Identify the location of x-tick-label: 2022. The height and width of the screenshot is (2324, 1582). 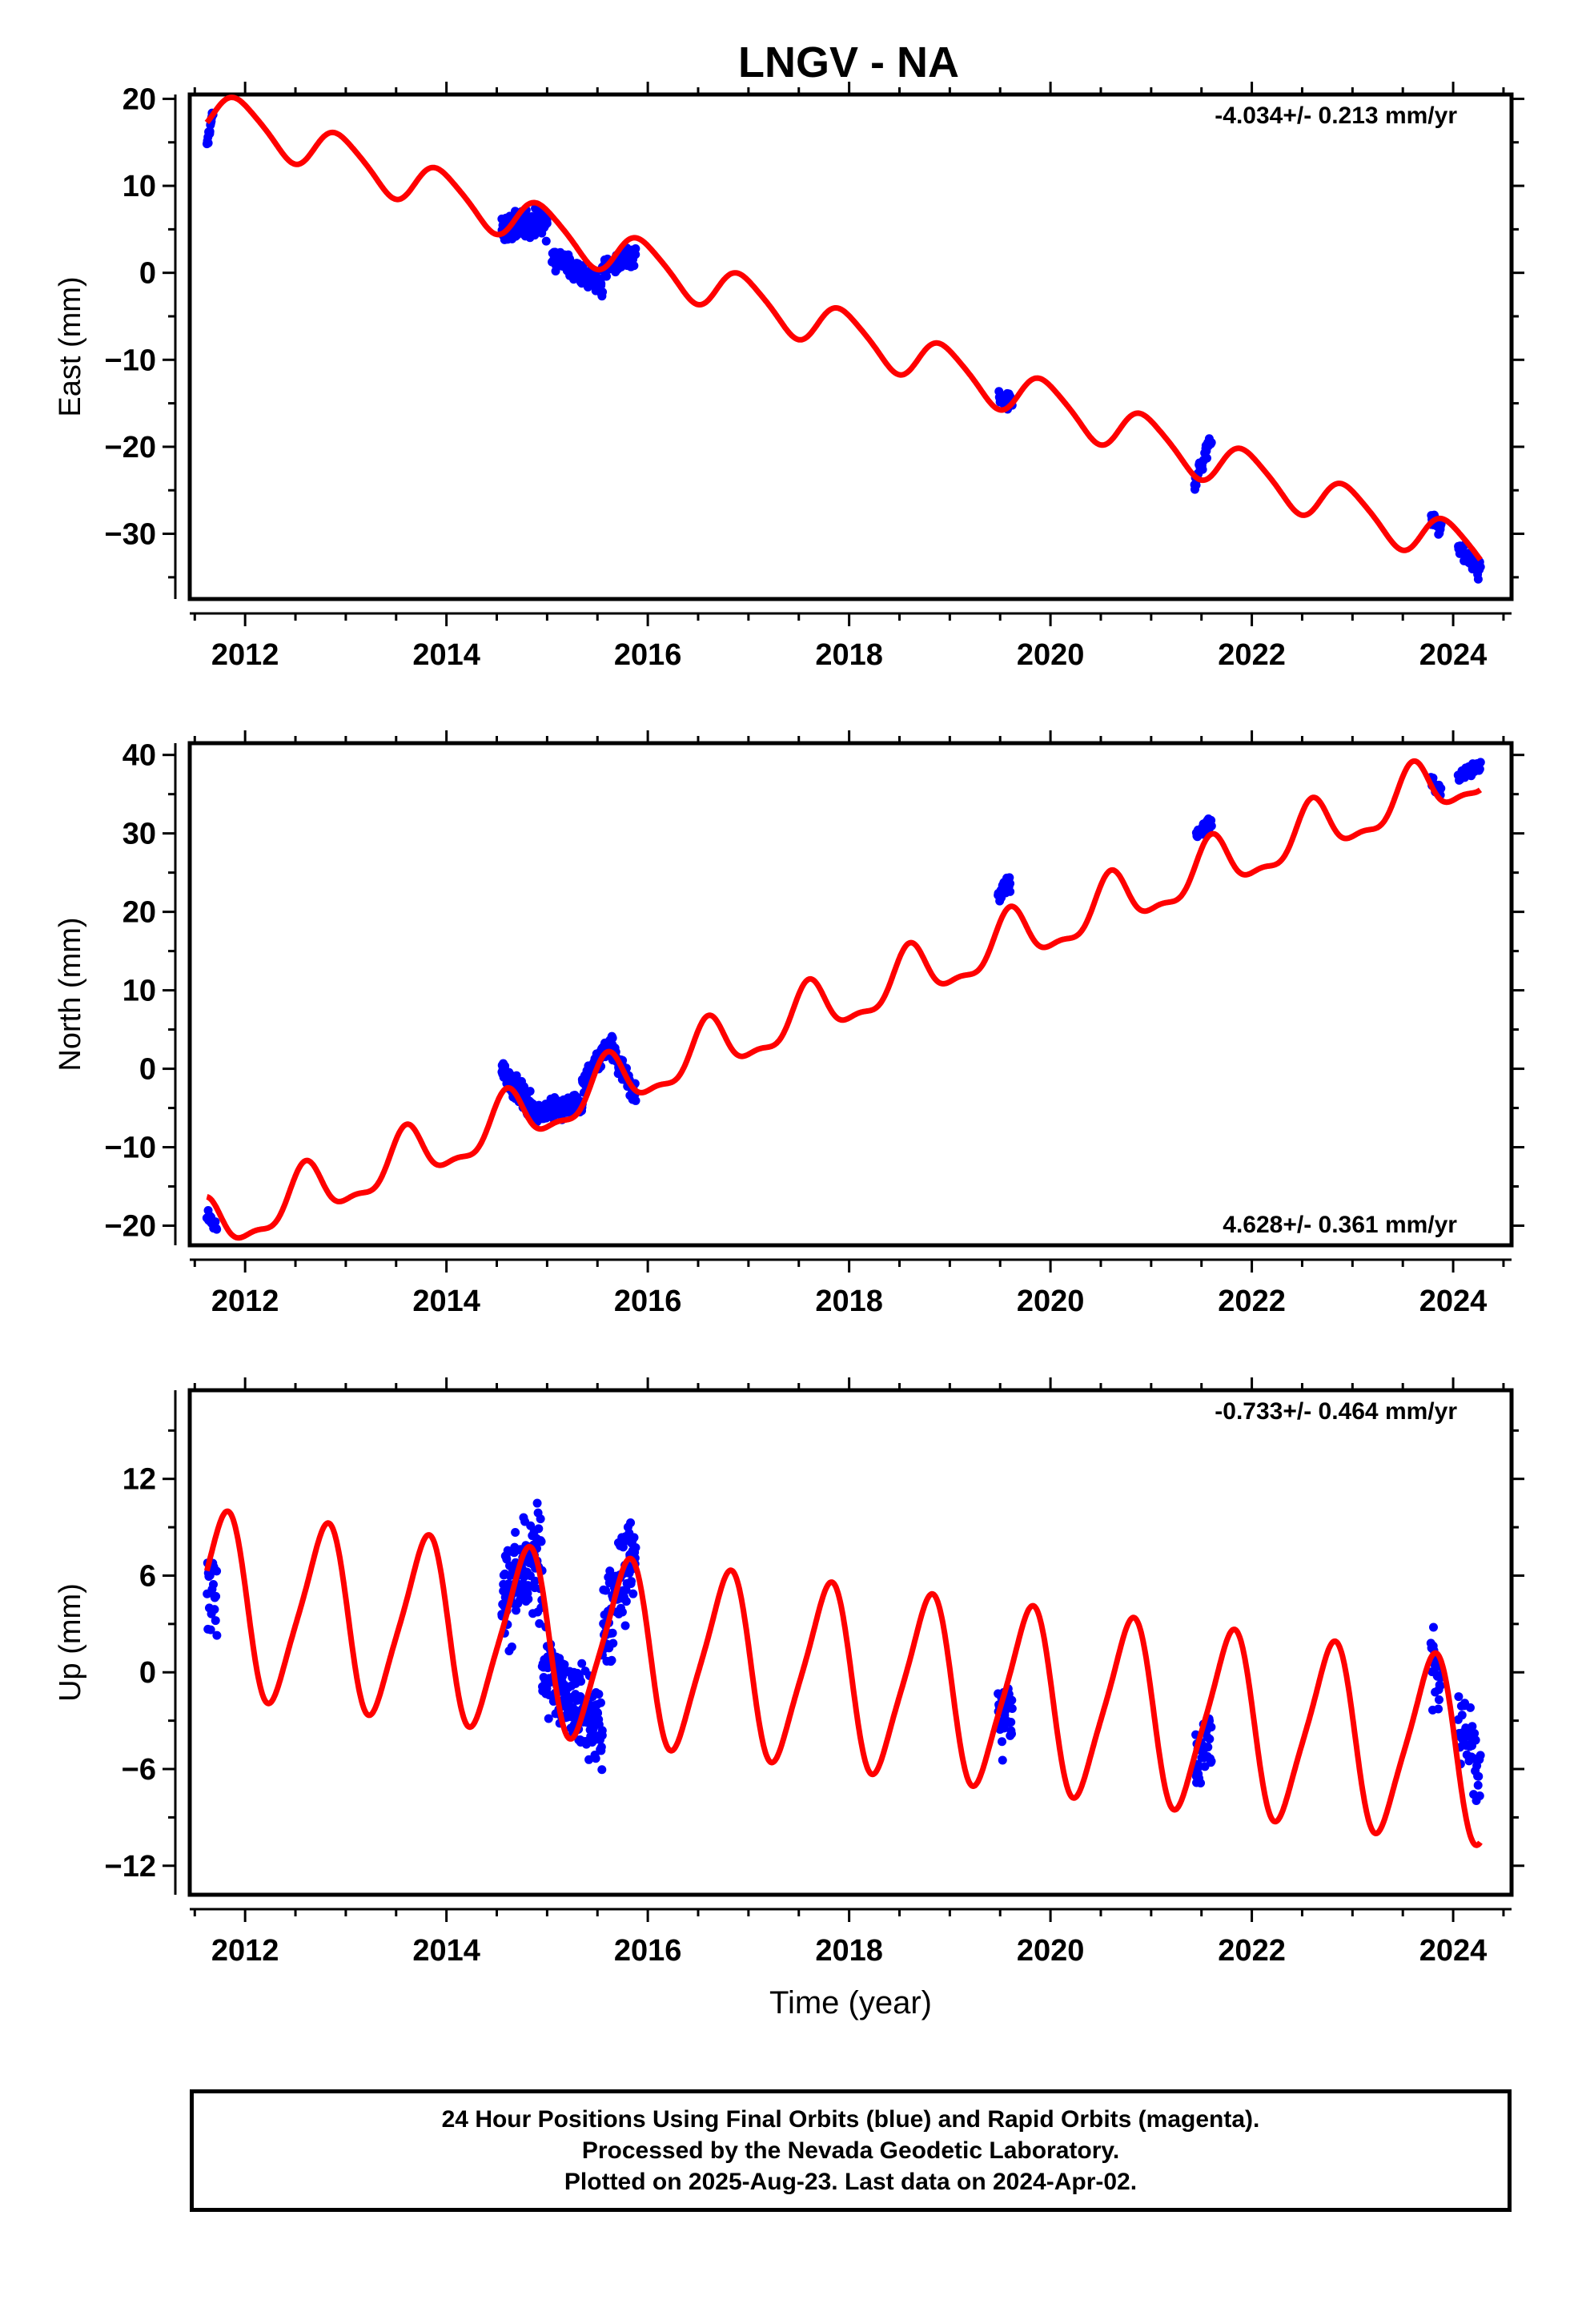
(1252, 1951).